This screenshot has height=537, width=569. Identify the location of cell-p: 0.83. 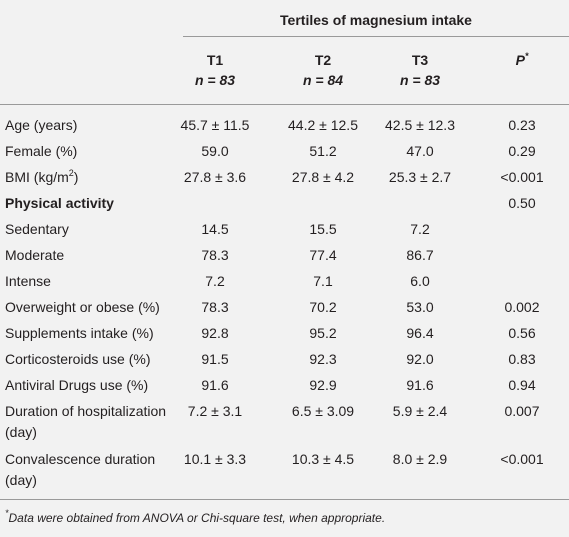
(522, 359).